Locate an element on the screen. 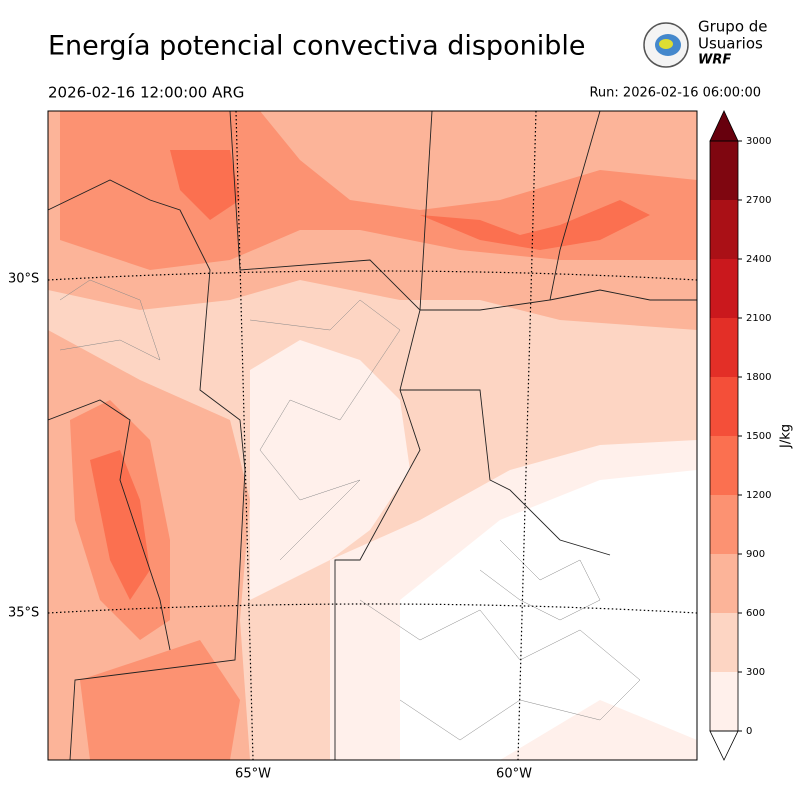  colorbar-tick-label: 900 is located at coordinates (755, 554).